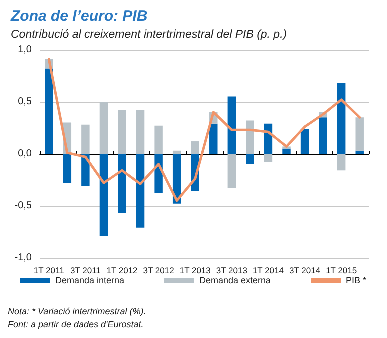 This screenshot has width=387, height=338. What do you see at coordinates (89, 281) in the screenshot?
I see `legend-label: Demanda interna` at bounding box center [89, 281].